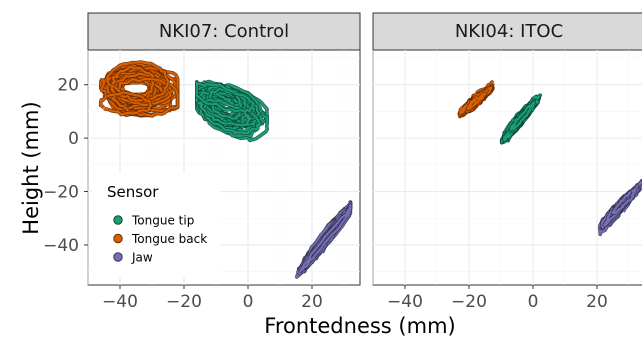 The width and height of the screenshot is (642, 344). I want to click on legend-label: Tongue back, so click(169, 239).